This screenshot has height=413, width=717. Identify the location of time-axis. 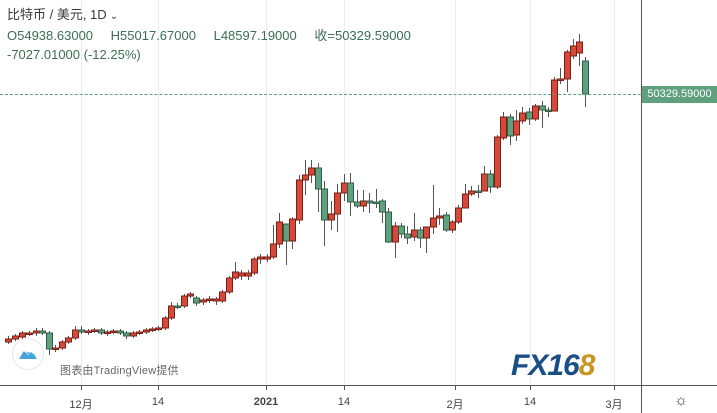
(358, 385).